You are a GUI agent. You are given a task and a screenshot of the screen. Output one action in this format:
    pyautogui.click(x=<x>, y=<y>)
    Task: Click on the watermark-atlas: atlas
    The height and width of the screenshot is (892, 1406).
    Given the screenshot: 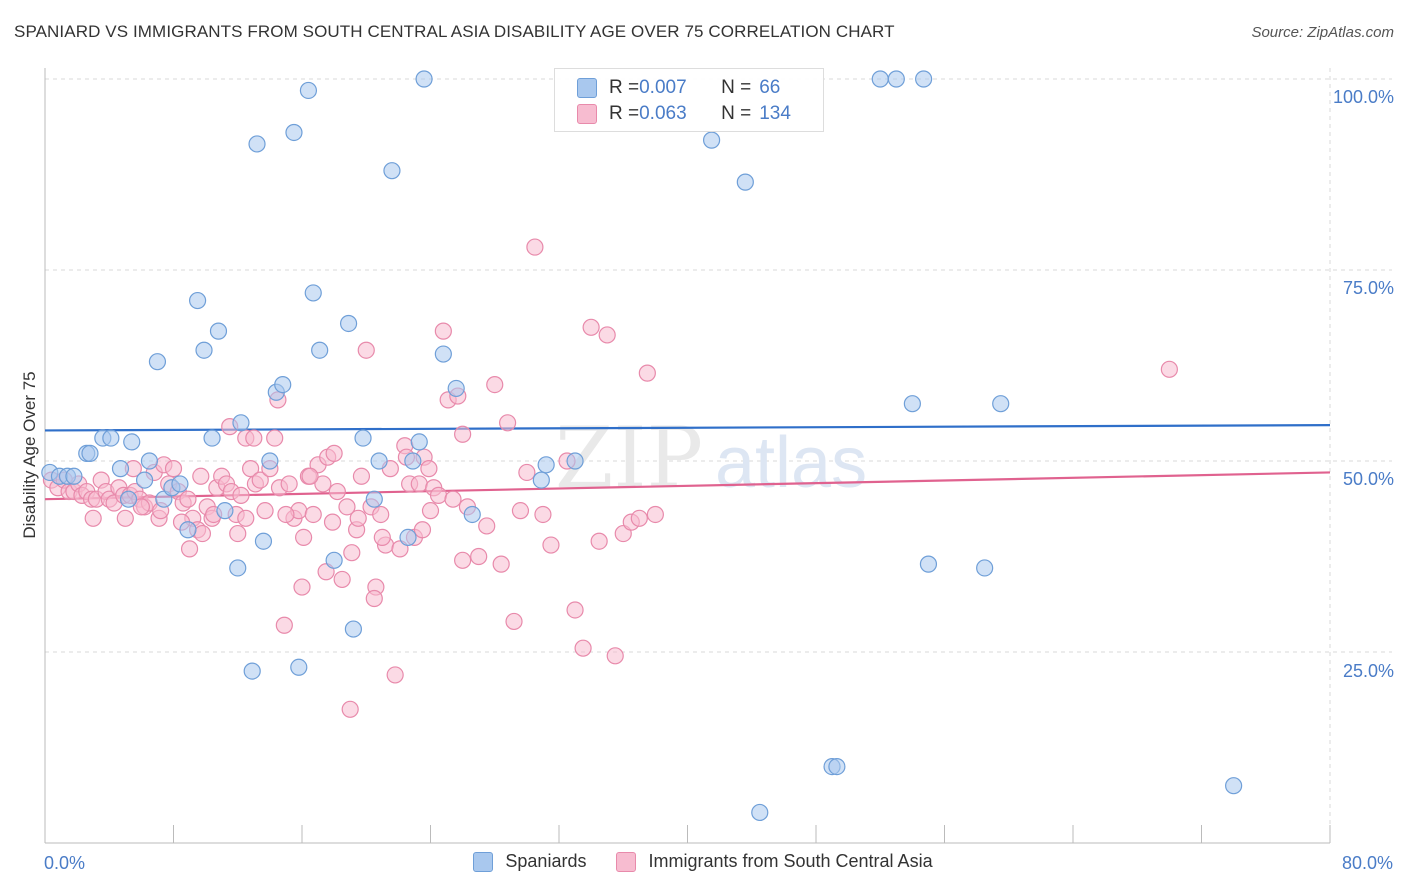 What is the action you would take?
    pyautogui.click(x=791, y=463)
    